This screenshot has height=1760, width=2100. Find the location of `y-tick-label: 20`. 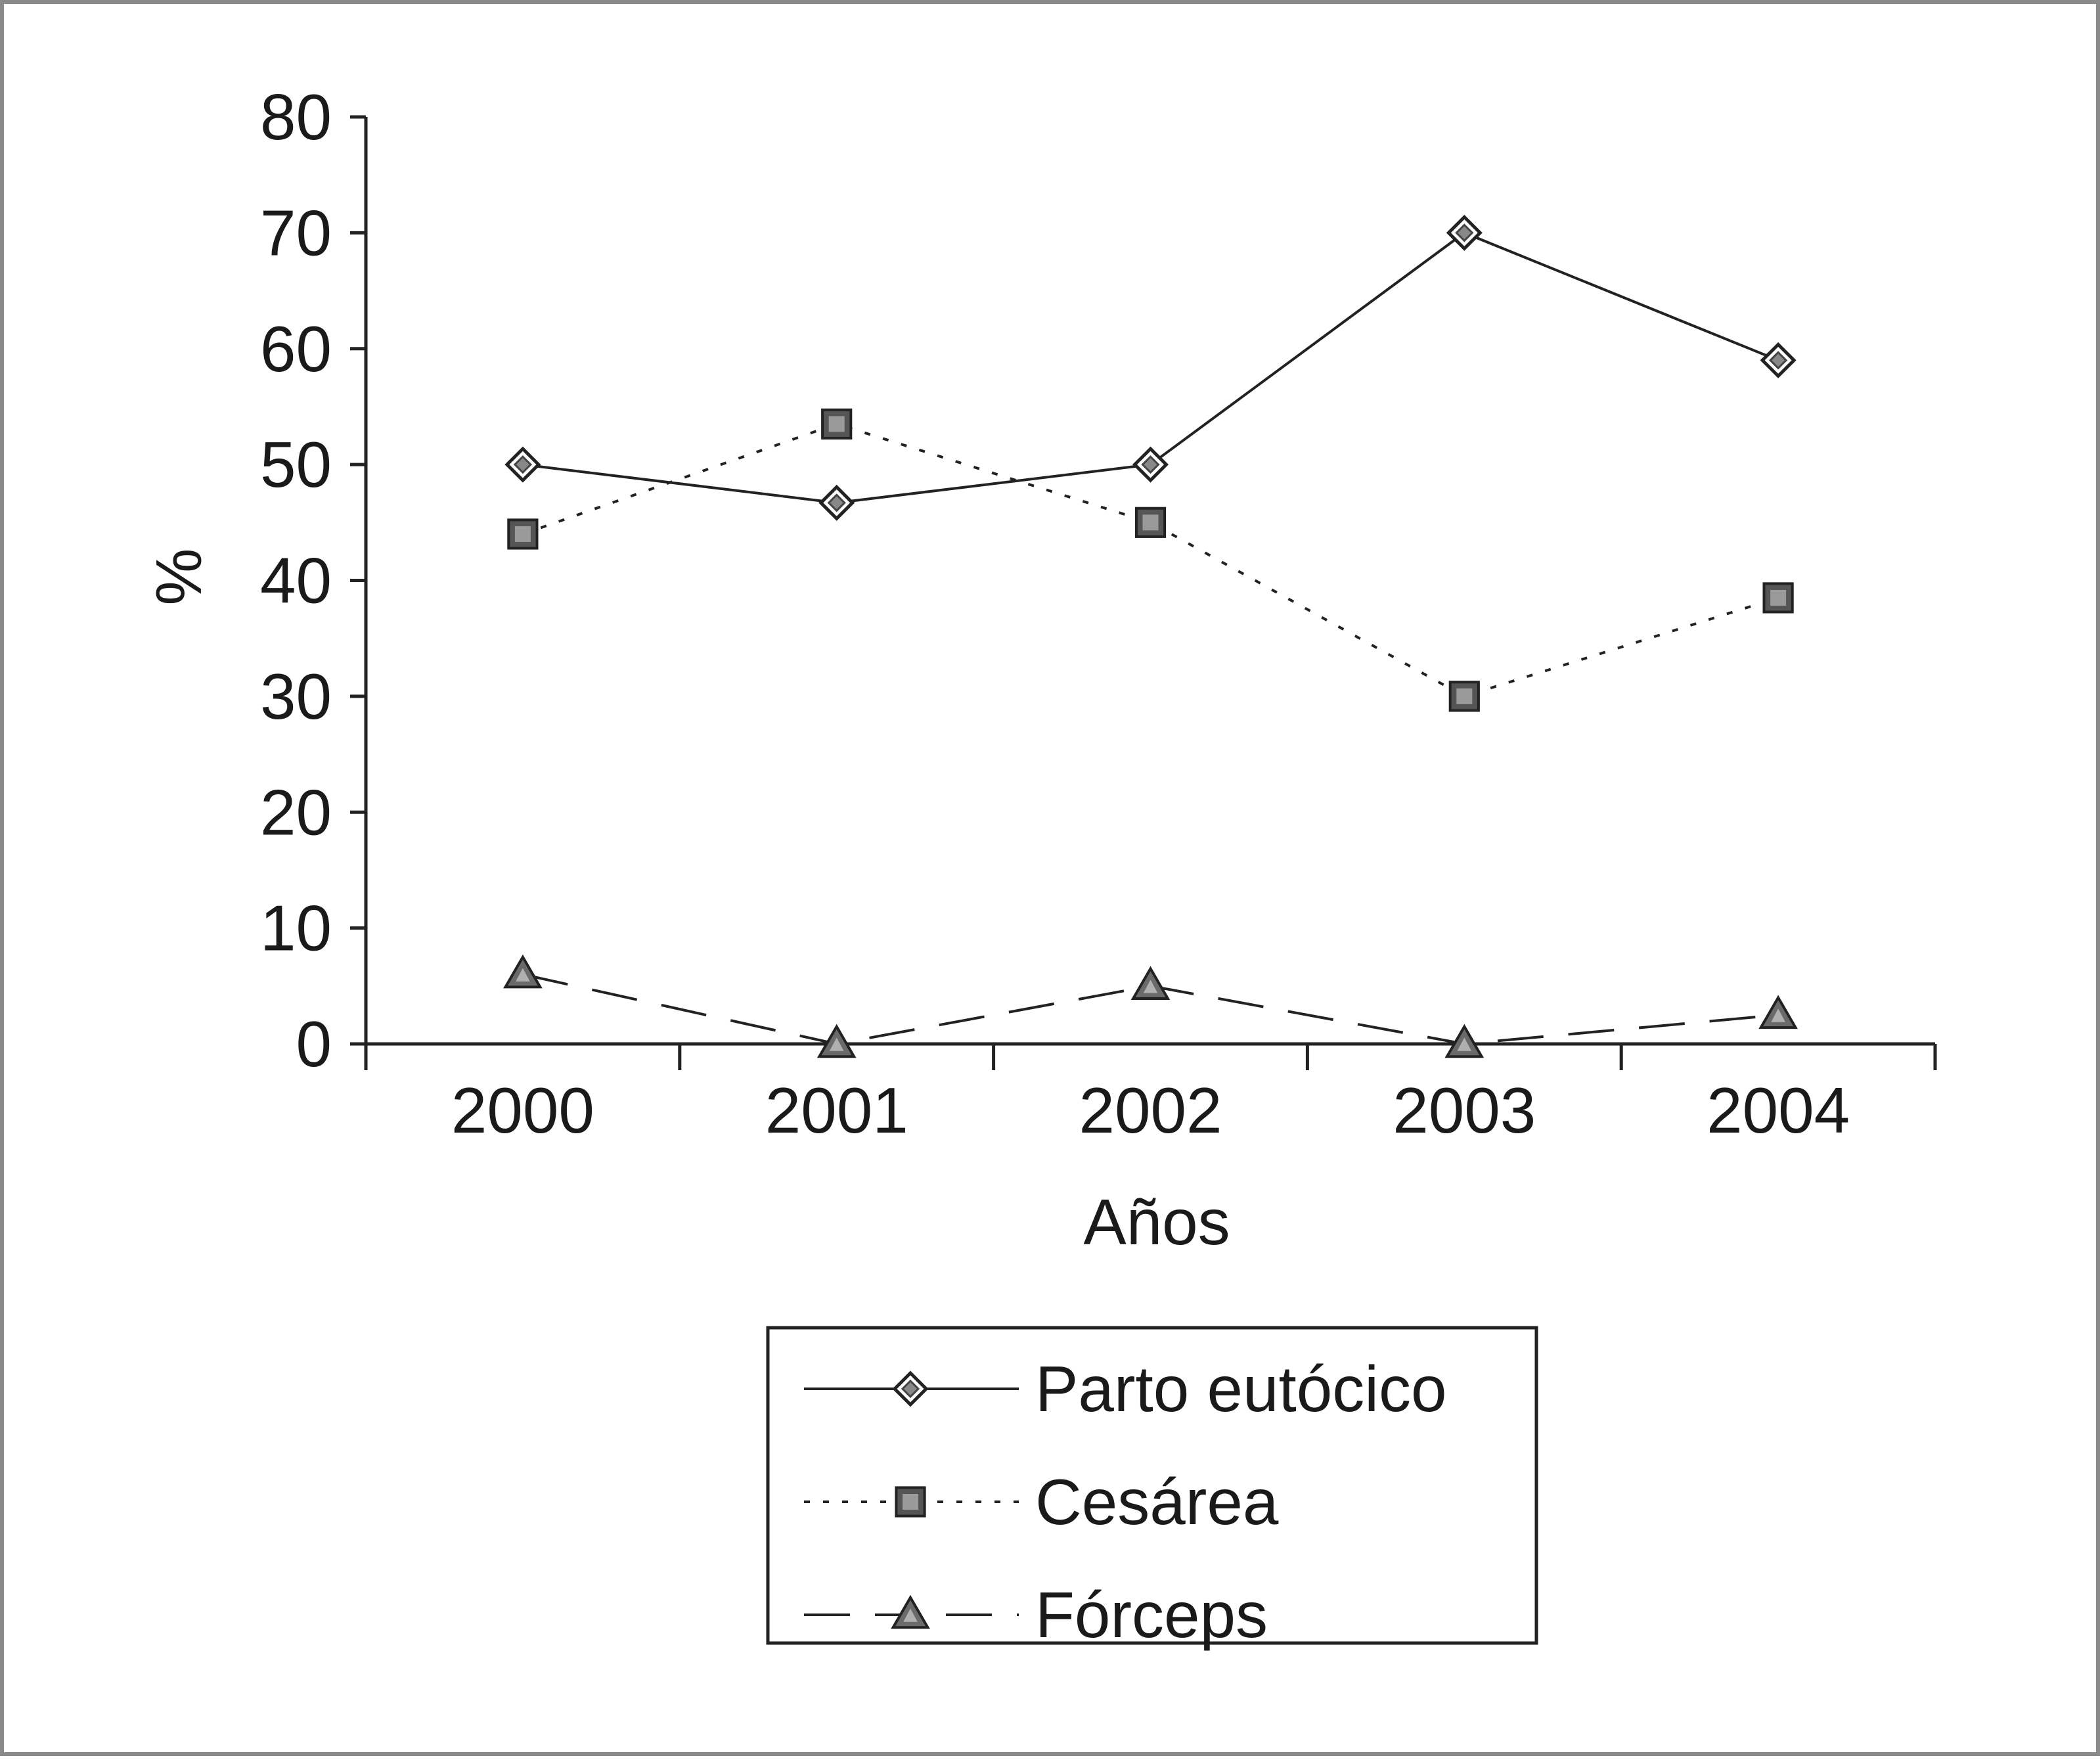

y-tick-label: 20 is located at coordinates (296, 812).